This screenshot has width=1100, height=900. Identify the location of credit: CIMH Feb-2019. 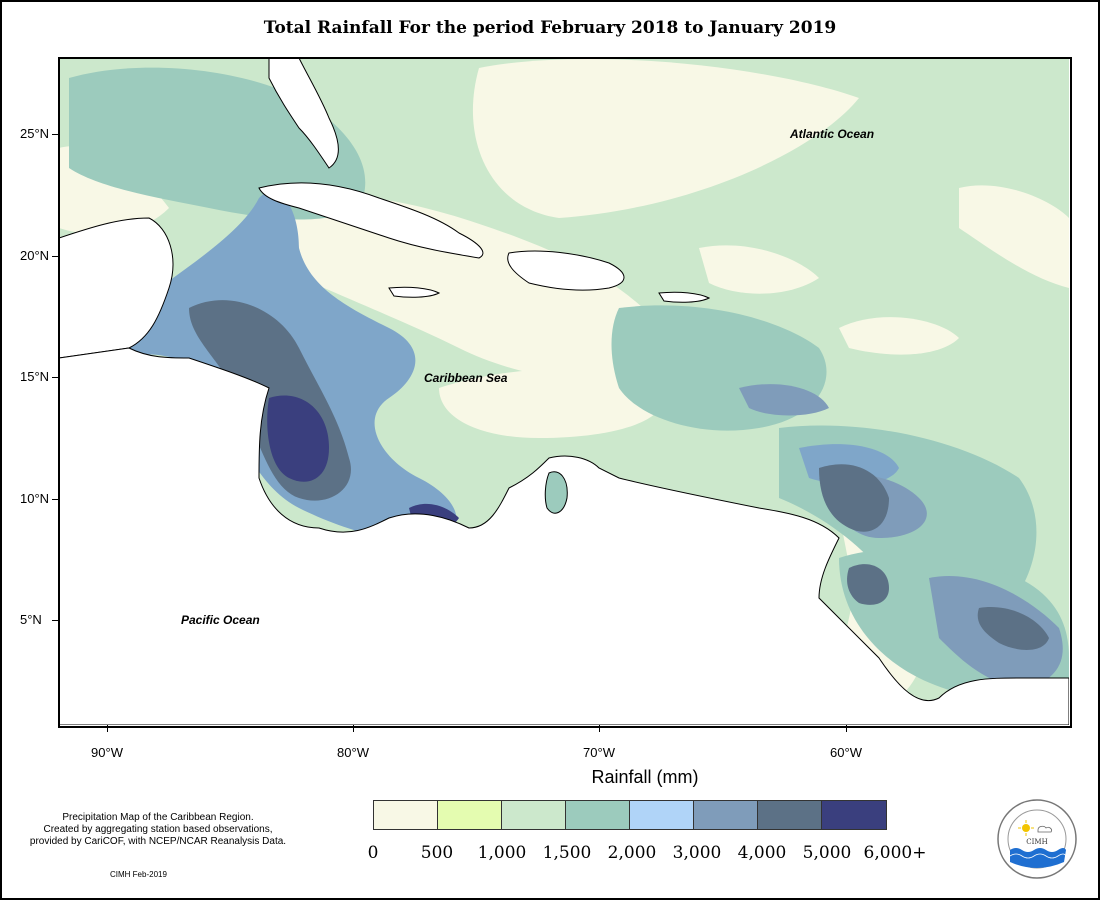
(138, 874).